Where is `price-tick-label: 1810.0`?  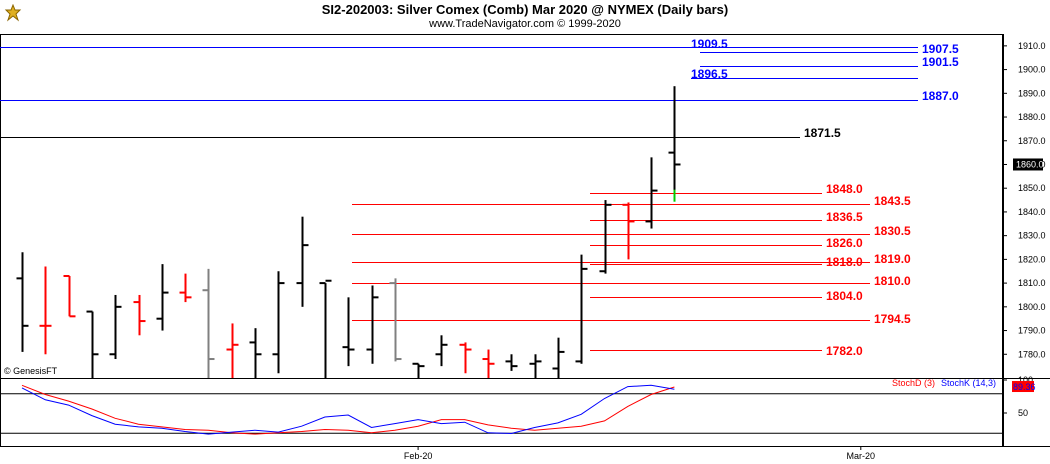 price-tick-label: 1810.0 is located at coordinates (1032, 283).